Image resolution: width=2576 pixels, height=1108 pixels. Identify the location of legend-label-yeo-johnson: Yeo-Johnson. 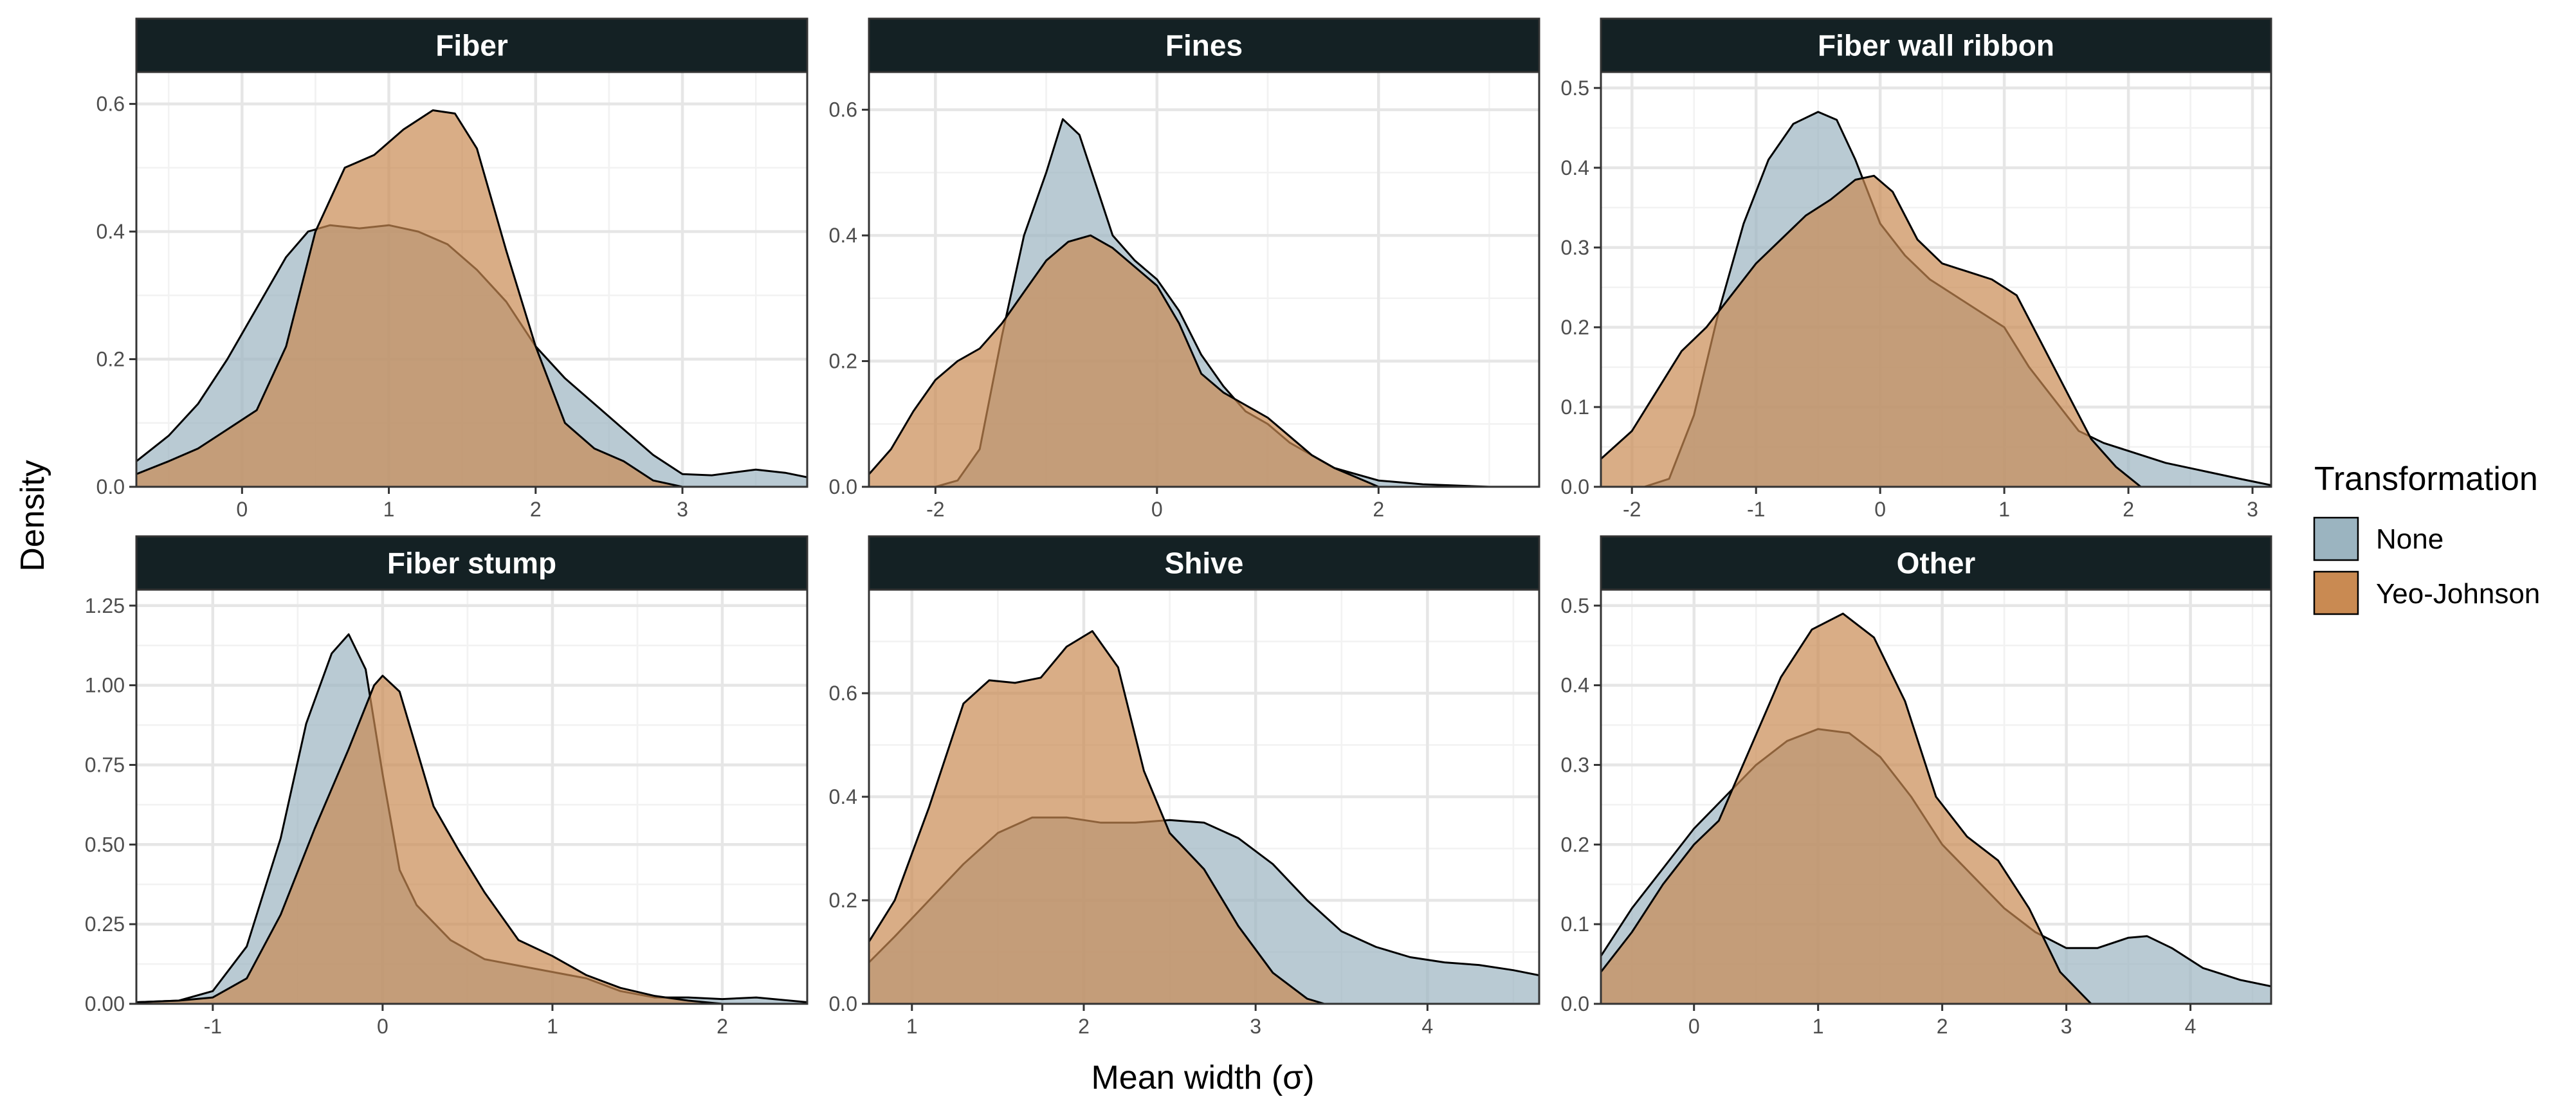
(2458, 594).